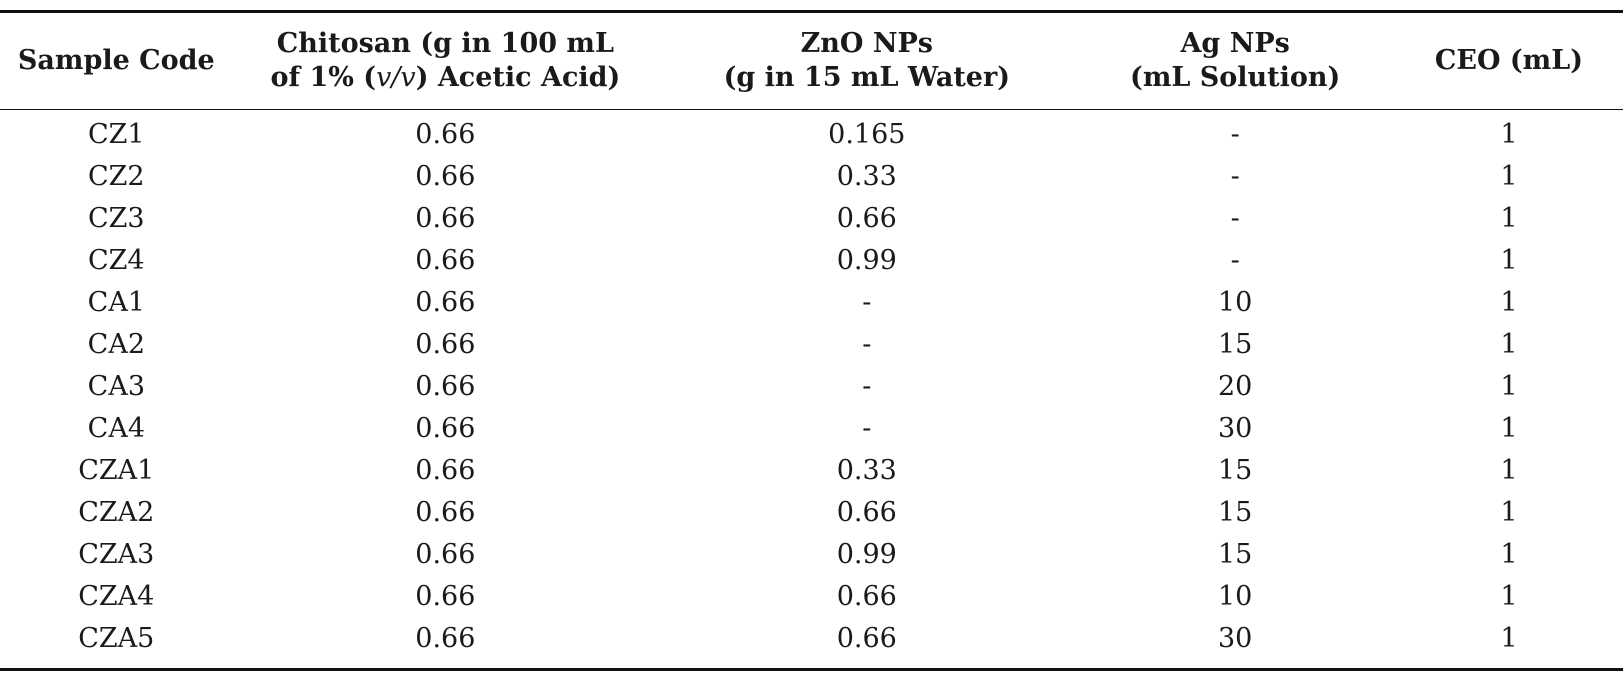 The image size is (1623, 680). Describe the element at coordinates (811, 555) in the screenshot. I see `table-row: CZA3 0.66 0.99 15 1` at that location.